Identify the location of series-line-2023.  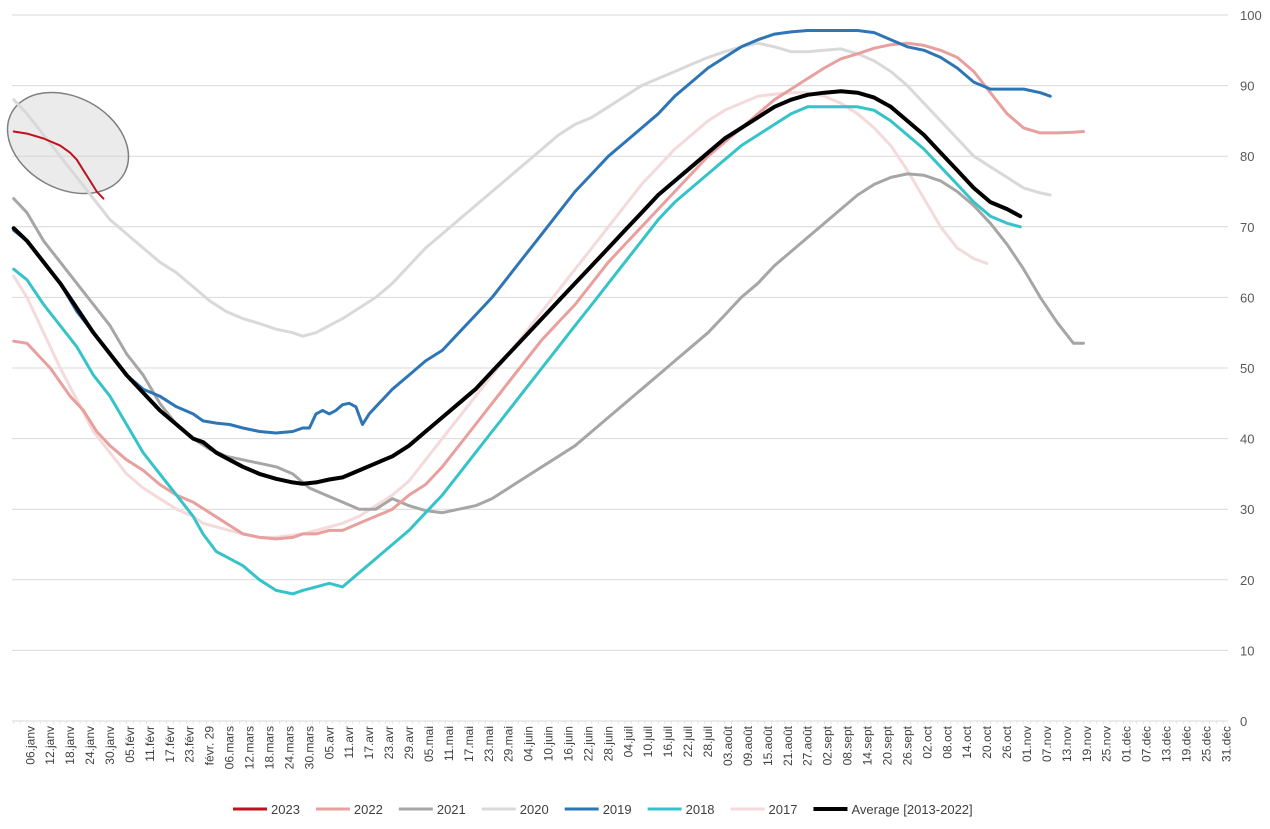
(58, 165).